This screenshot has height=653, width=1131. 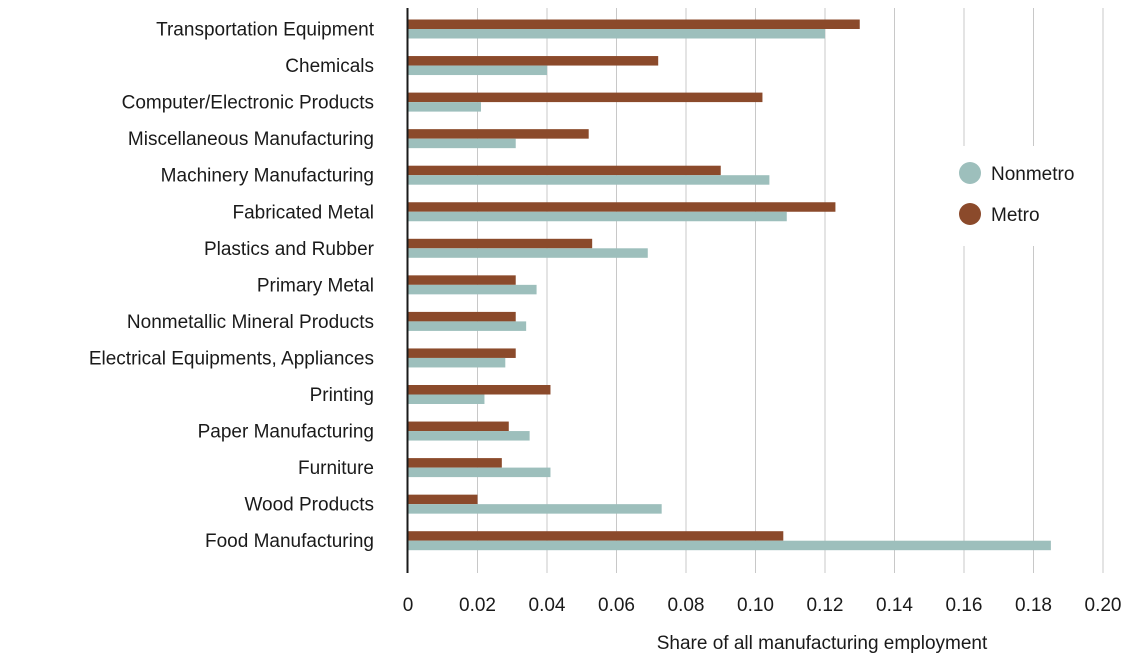 What do you see at coordinates (894, 605) in the screenshot?
I see `x-tick-label: 0.14` at bounding box center [894, 605].